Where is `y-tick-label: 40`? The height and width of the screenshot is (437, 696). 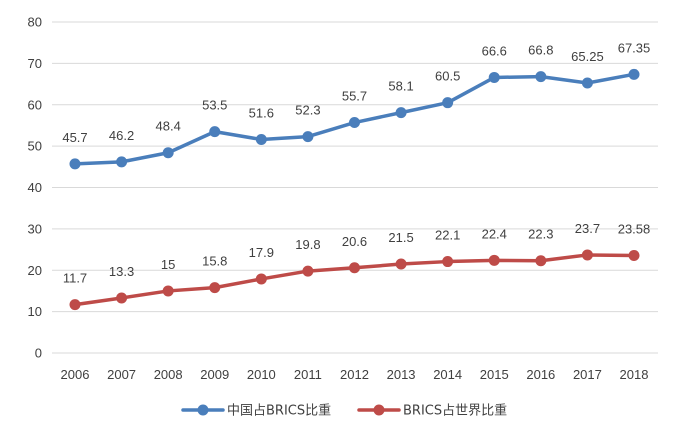 y-tick-label: 40 is located at coordinates (35, 187).